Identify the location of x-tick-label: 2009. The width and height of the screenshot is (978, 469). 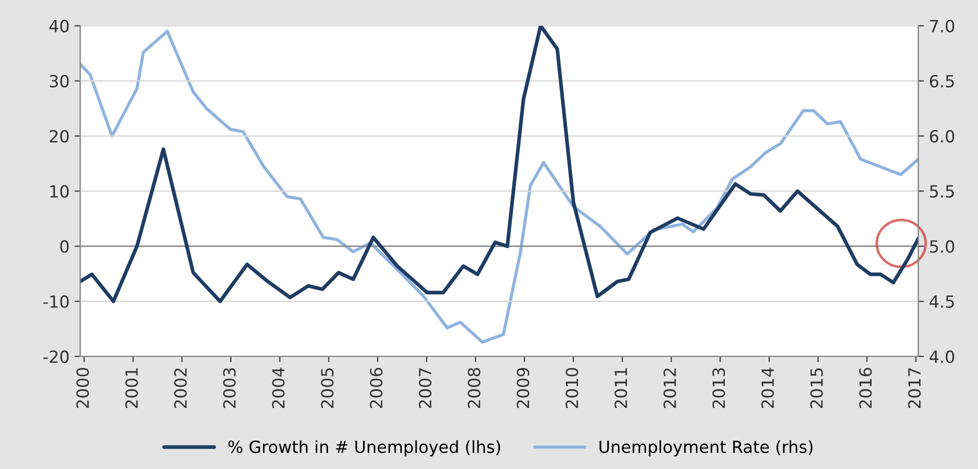
(523, 388).